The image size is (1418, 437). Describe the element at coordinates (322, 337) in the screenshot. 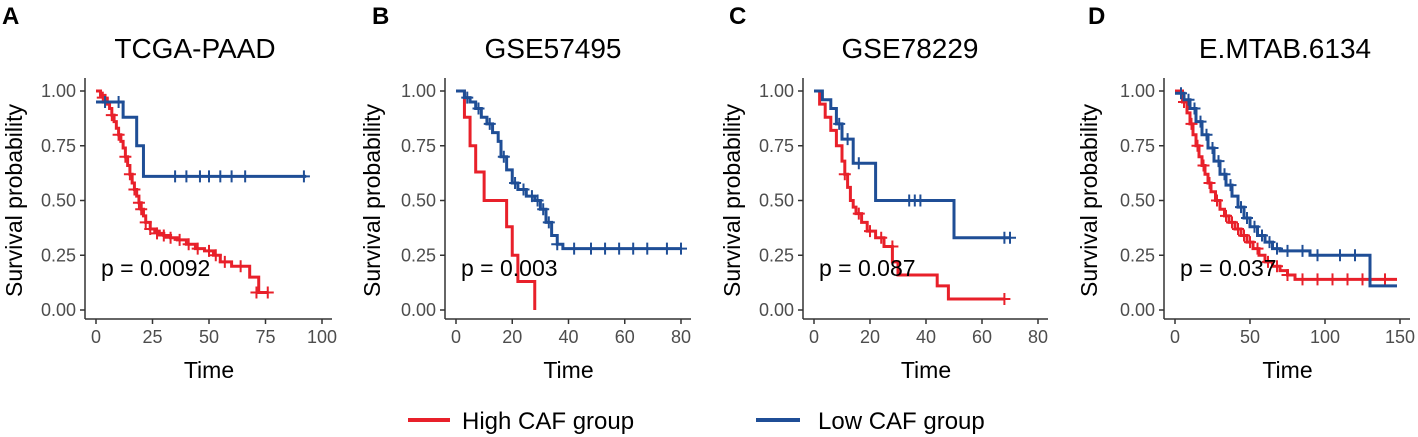

I see `x-tick-label-a: 100` at that location.